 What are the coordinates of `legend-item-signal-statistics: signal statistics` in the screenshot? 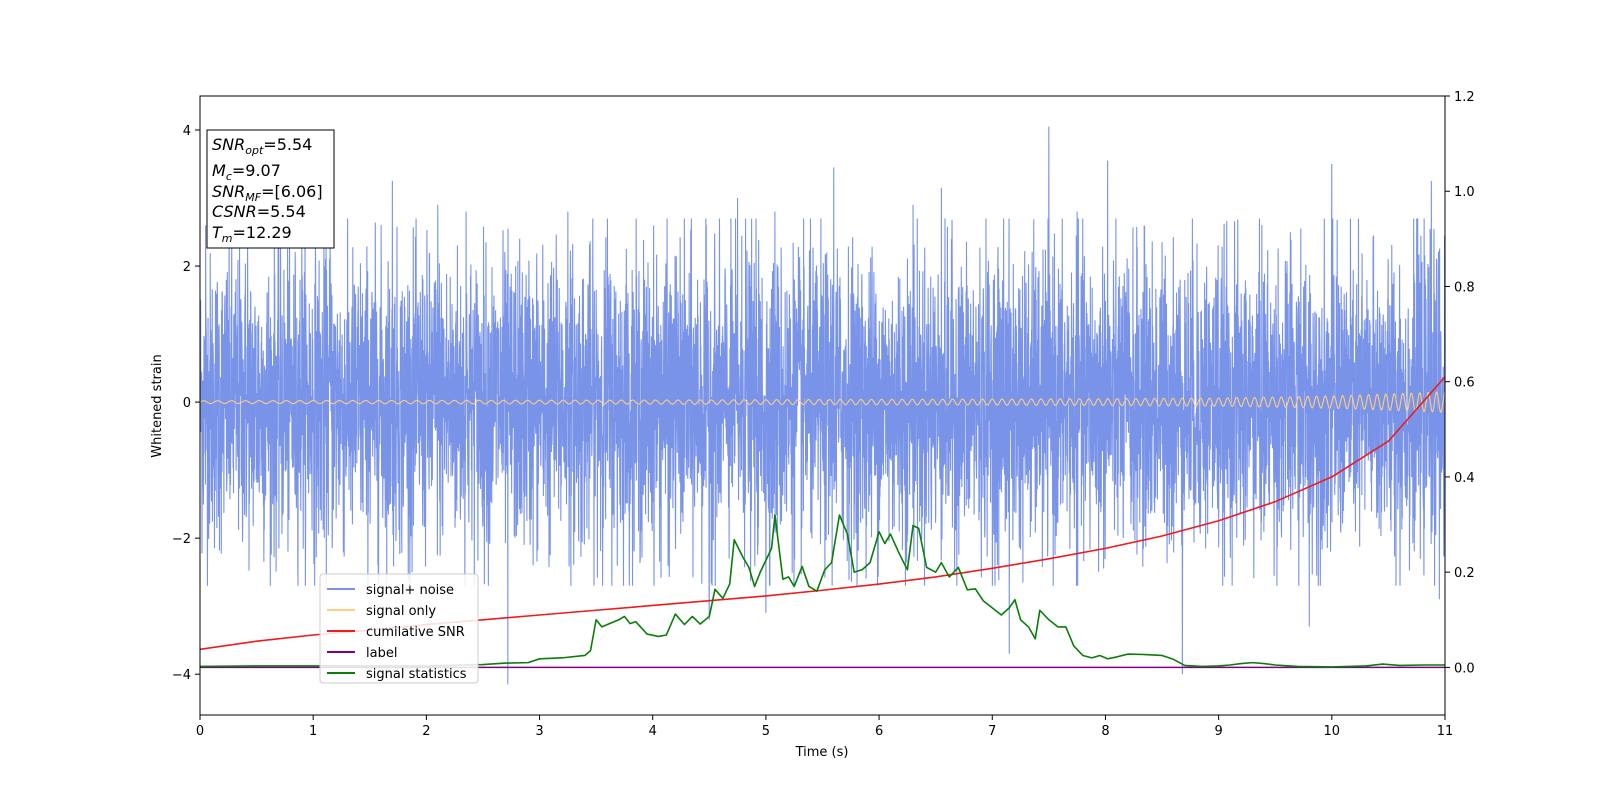 It's located at (397, 674).